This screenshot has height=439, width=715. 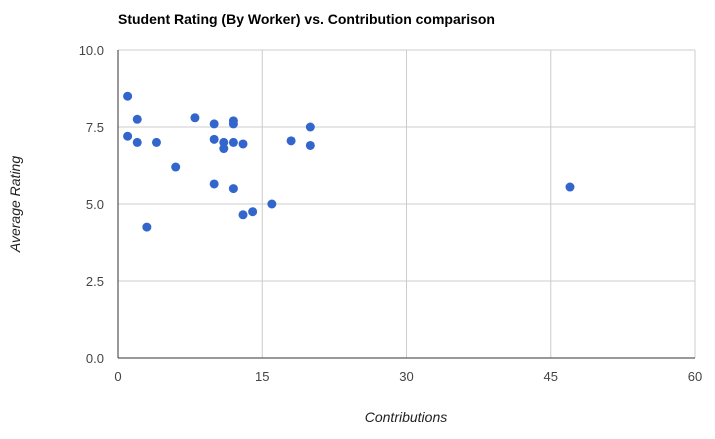 I want to click on y-axis-title: Average Rating, so click(x=15, y=204).